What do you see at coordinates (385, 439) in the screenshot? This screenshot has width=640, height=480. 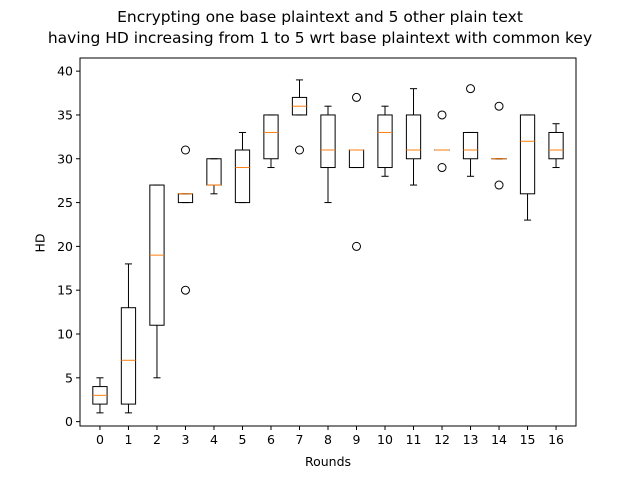 I see `x-tick-label: 10` at bounding box center [385, 439].